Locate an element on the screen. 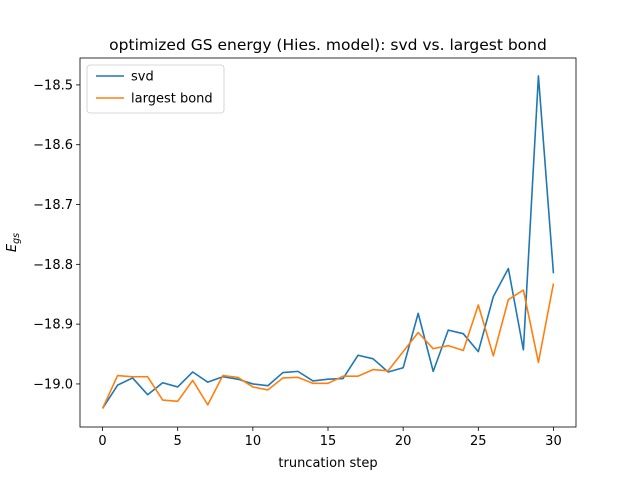 The height and width of the screenshot is (480, 640). y-axis-title-main: E is located at coordinates (12, 247).